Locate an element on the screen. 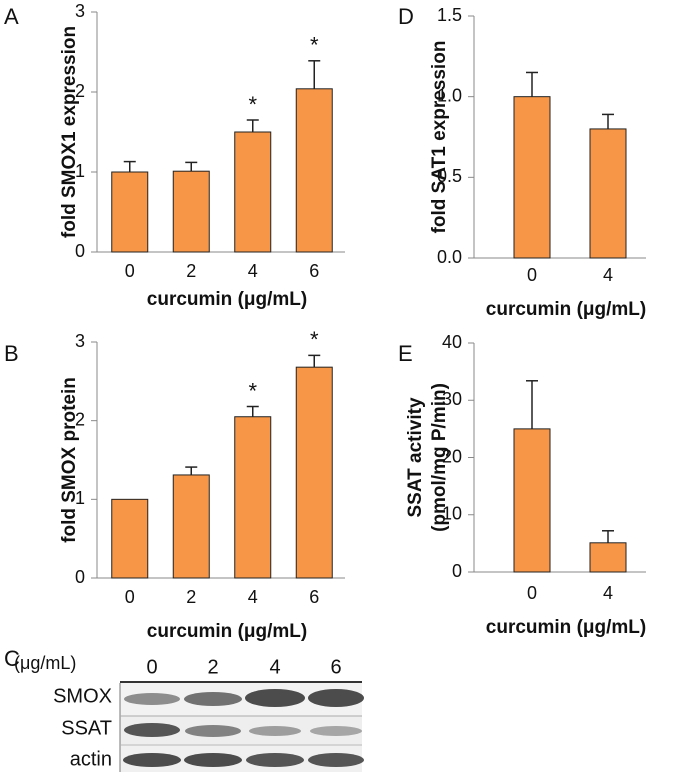 The height and width of the screenshot is (772, 683). western-blot: C (μg/mL) is located at coordinates (184, 709).